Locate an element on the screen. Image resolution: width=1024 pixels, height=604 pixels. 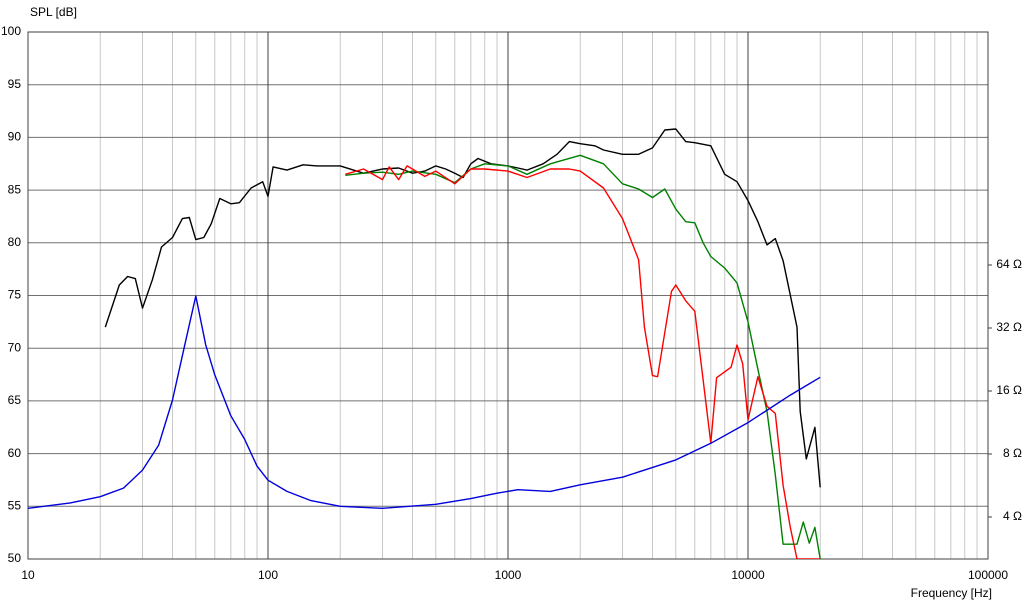
y-tick-label: 80 is located at coordinates (15, 242).